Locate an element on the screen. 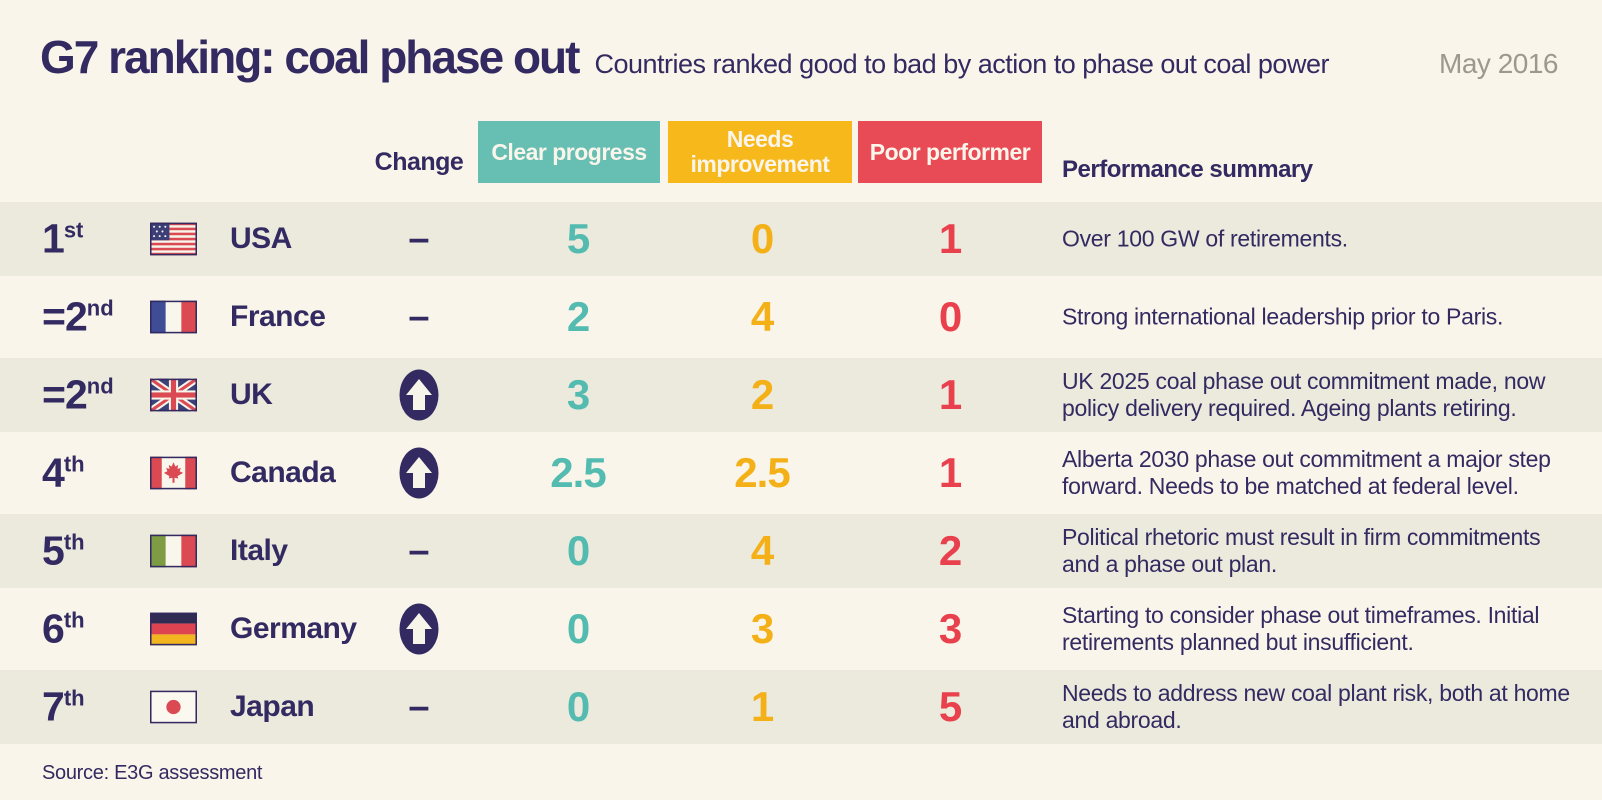 The height and width of the screenshot is (800, 1602). poor-performer-score: 5 is located at coordinates (950, 706).